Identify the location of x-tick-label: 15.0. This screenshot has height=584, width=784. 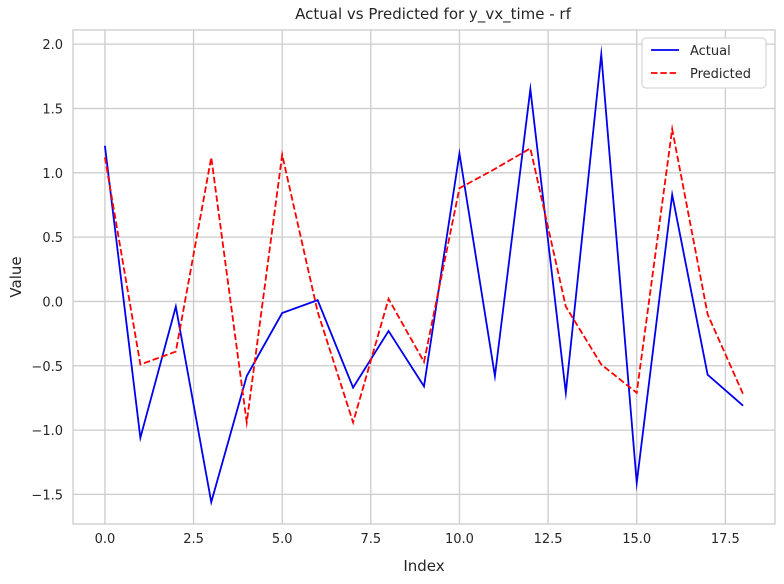
(636, 539).